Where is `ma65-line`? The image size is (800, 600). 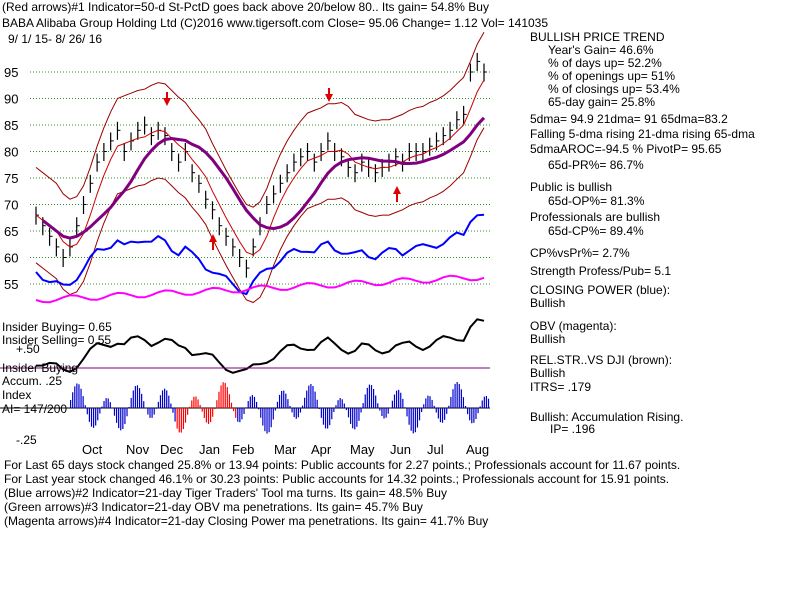 ma65-line is located at coordinates (263, 178).